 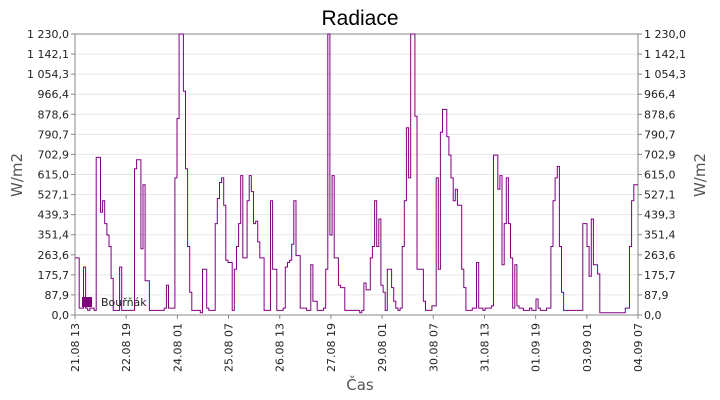 What do you see at coordinates (229, 347) in the screenshot?
I see `x-tick-label: 25.08 07` at bounding box center [229, 347].